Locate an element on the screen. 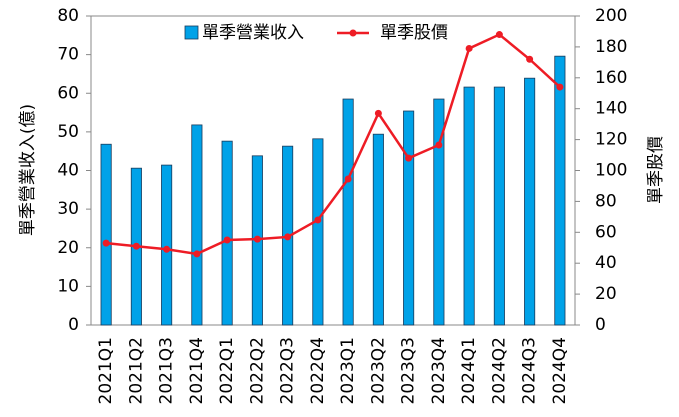  y2-tick-label: 180 is located at coordinates (611, 47).